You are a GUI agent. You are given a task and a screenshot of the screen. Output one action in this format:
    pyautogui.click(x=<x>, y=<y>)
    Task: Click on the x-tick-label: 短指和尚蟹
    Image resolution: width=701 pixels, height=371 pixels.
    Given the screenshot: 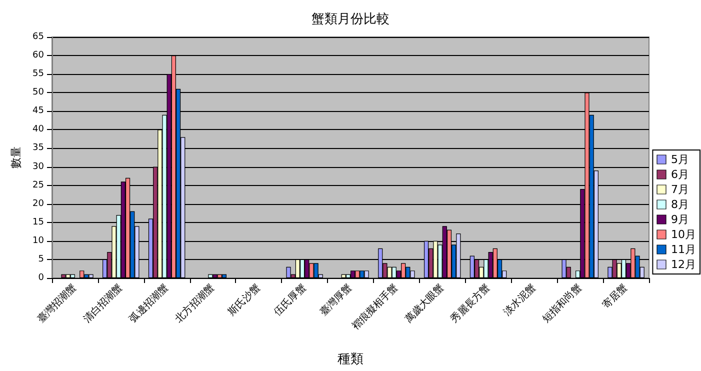 What is the action you would take?
    pyautogui.click(x=562, y=303)
    